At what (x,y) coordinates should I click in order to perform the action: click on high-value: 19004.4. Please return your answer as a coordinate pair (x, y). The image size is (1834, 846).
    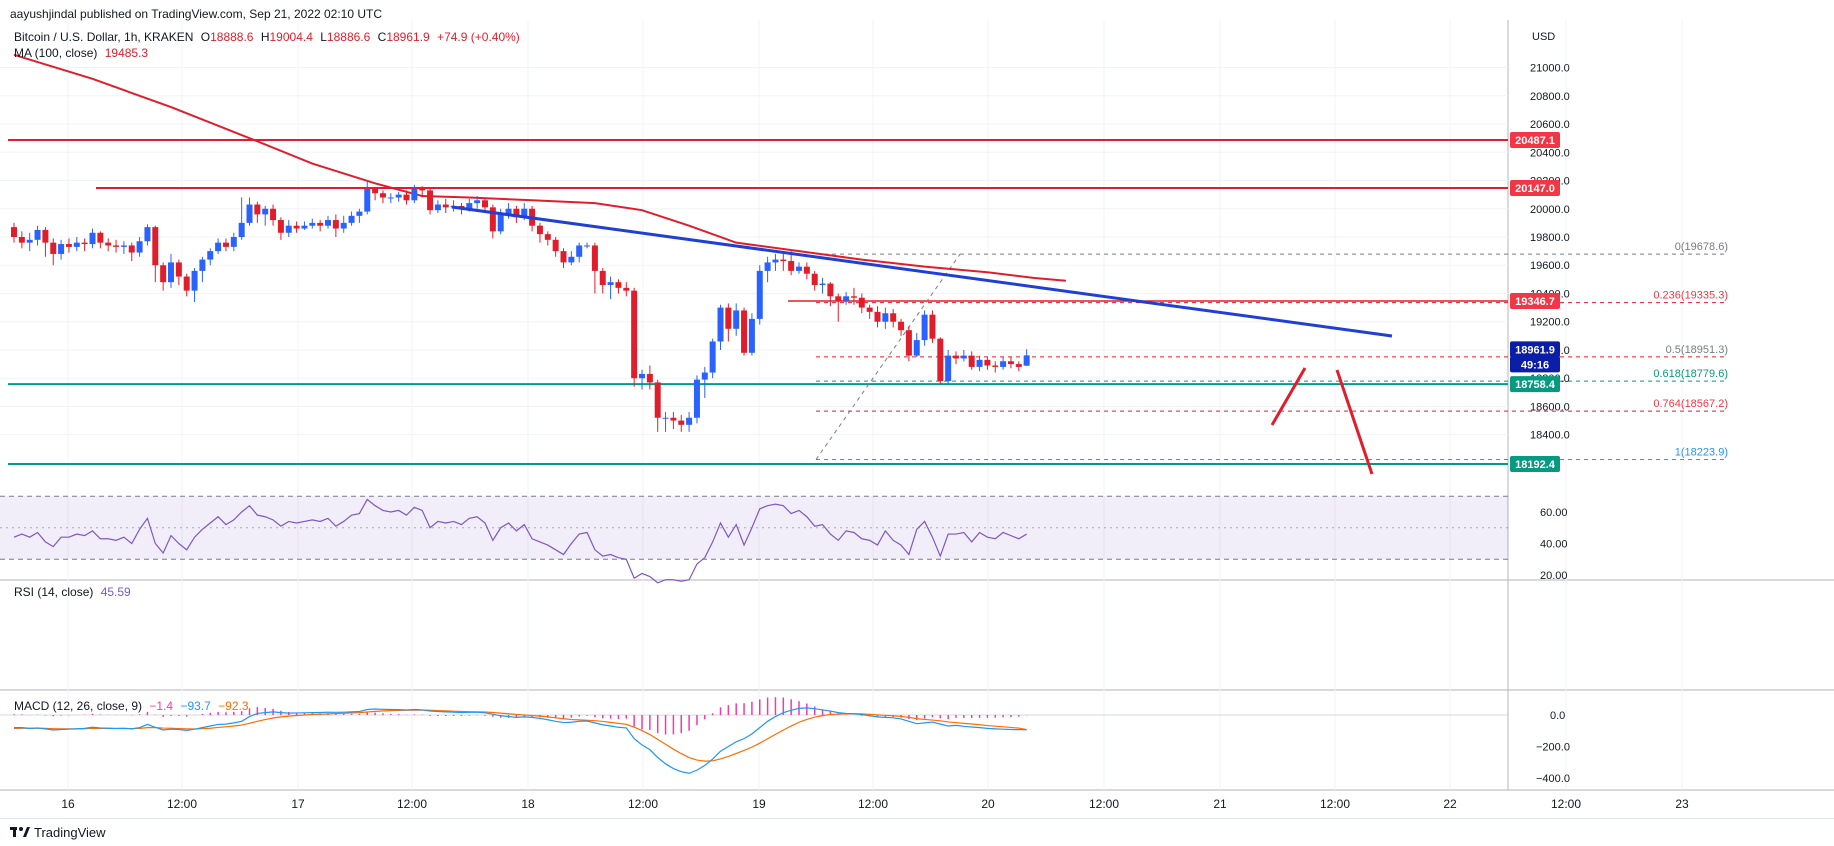
    Looking at the image, I should click on (291, 37).